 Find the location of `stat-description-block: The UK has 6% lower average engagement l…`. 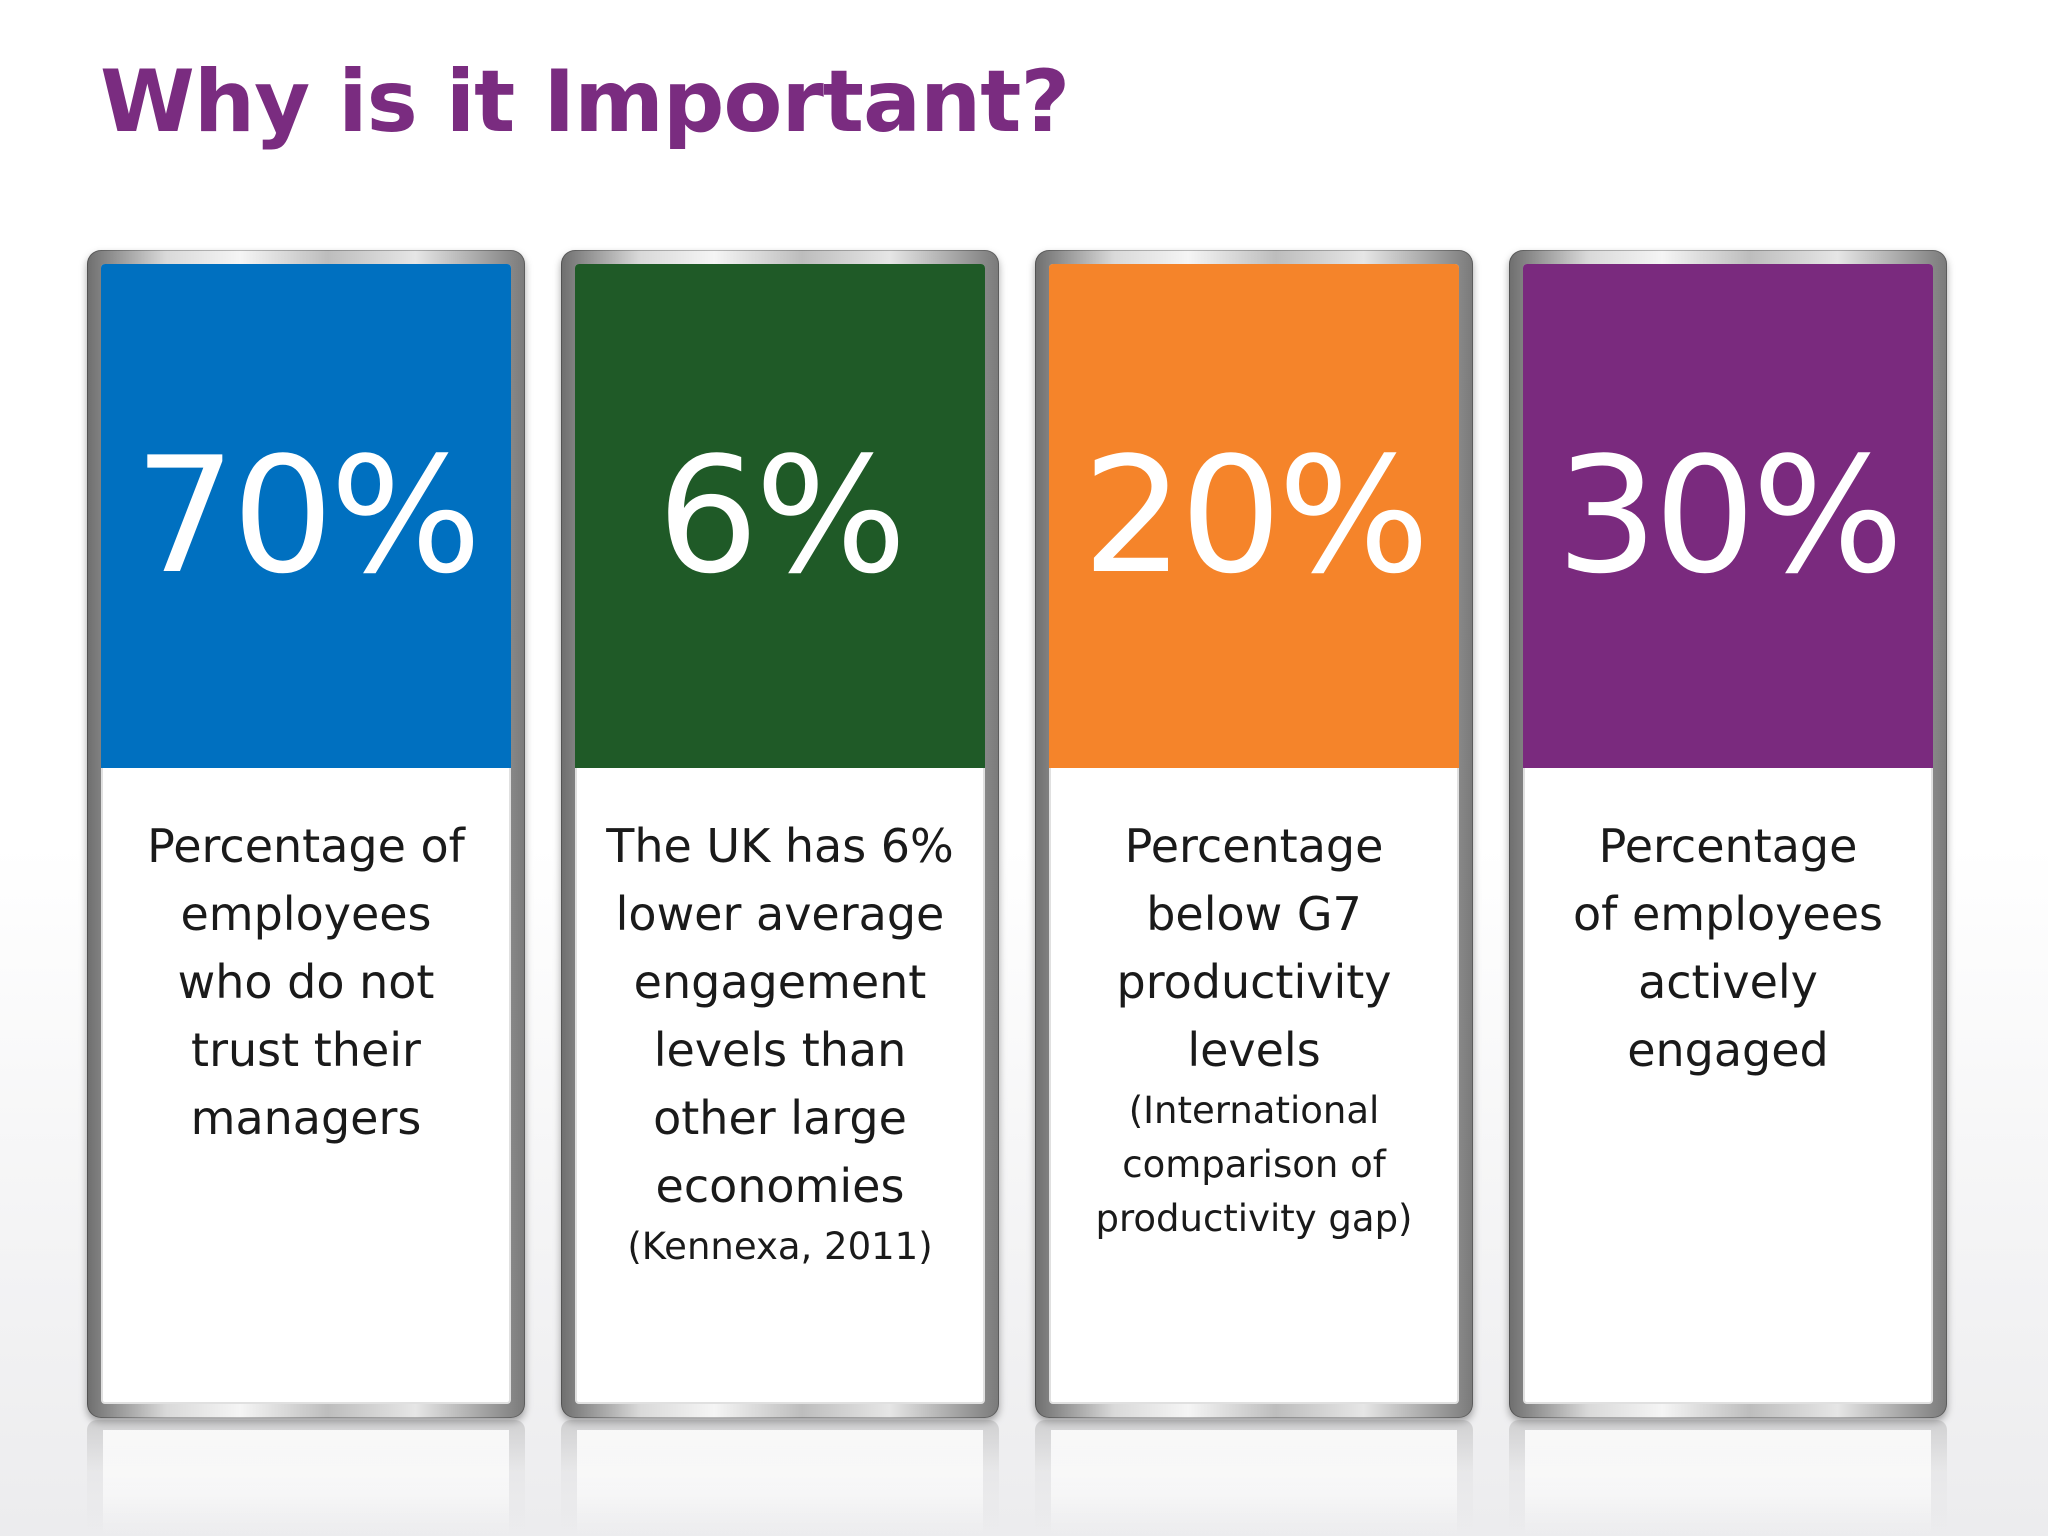

stat-description-block: The UK has 6% lower average engagement l… is located at coordinates (780, 1021).